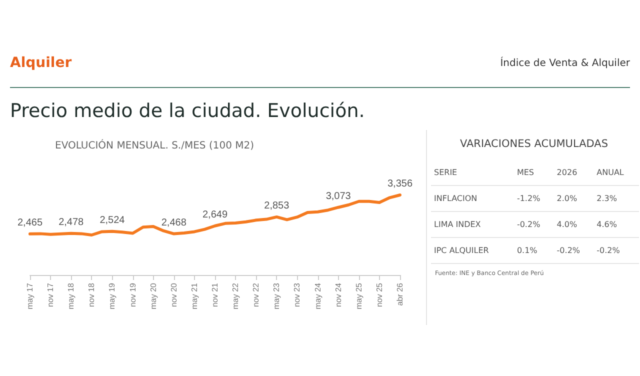 This screenshot has height=376, width=640. What do you see at coordinates (606, 224) in the screenshot?
I see `text: 4.6%` at bounding box center [606, 224].